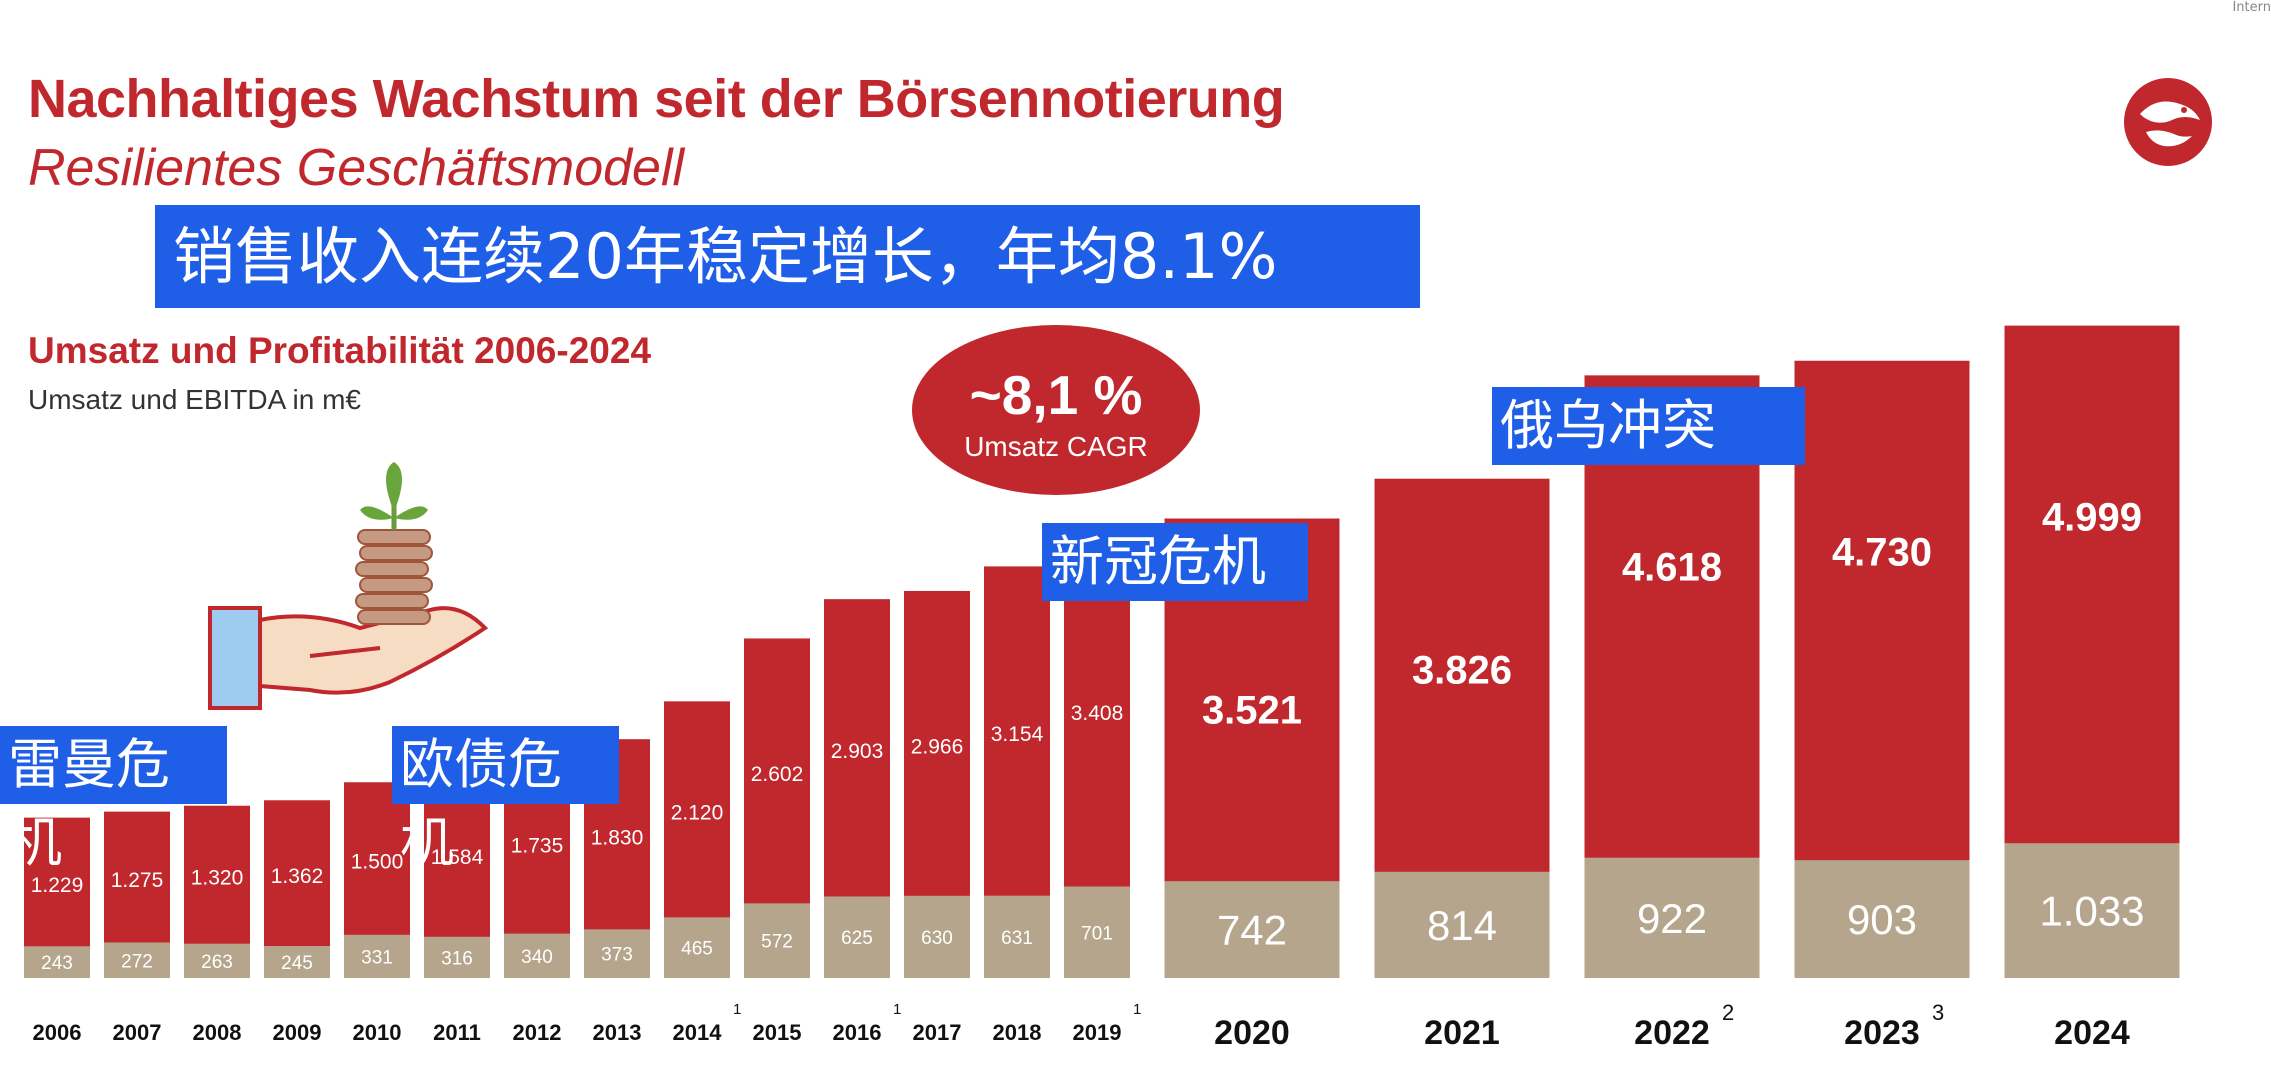 This screenshot has width=2271, height=1080. I want to click on annotation-lehman-crisis: 雷曼危机, so click(113, 800).